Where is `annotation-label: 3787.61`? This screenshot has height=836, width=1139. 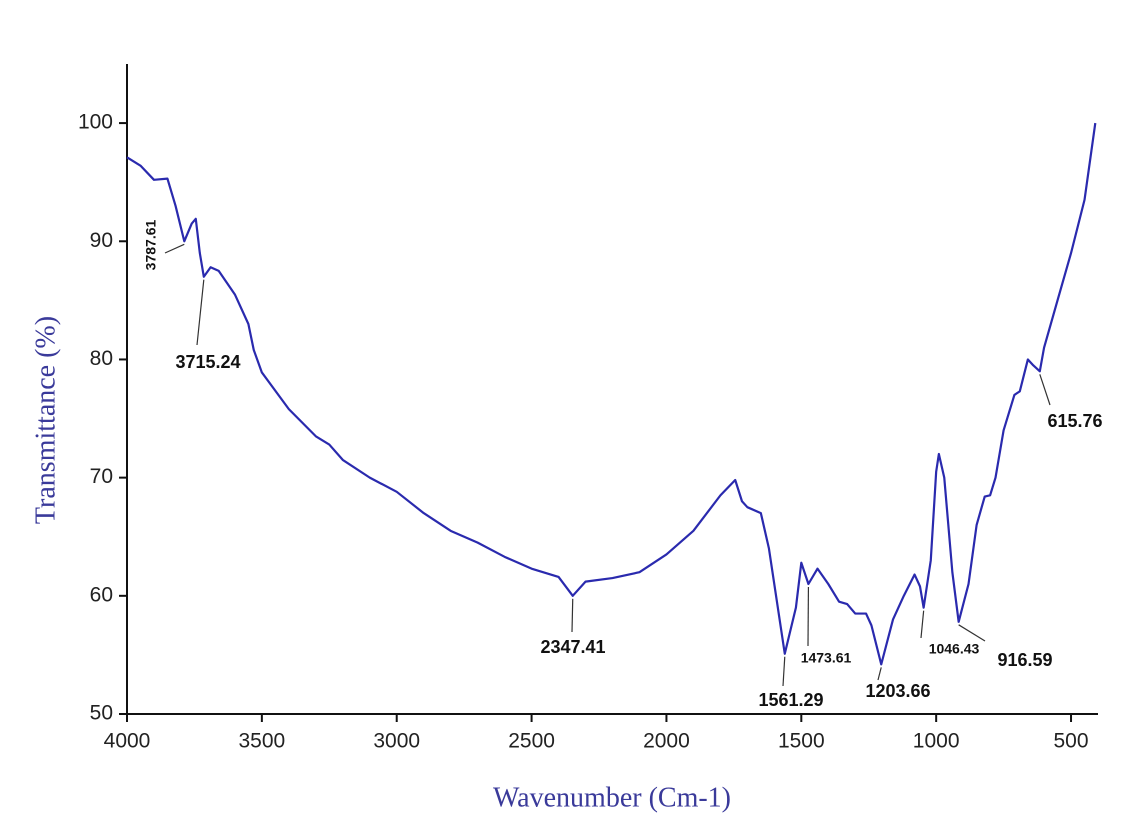 annotation-label: 3787.61 is located at coordinates (151, 244).